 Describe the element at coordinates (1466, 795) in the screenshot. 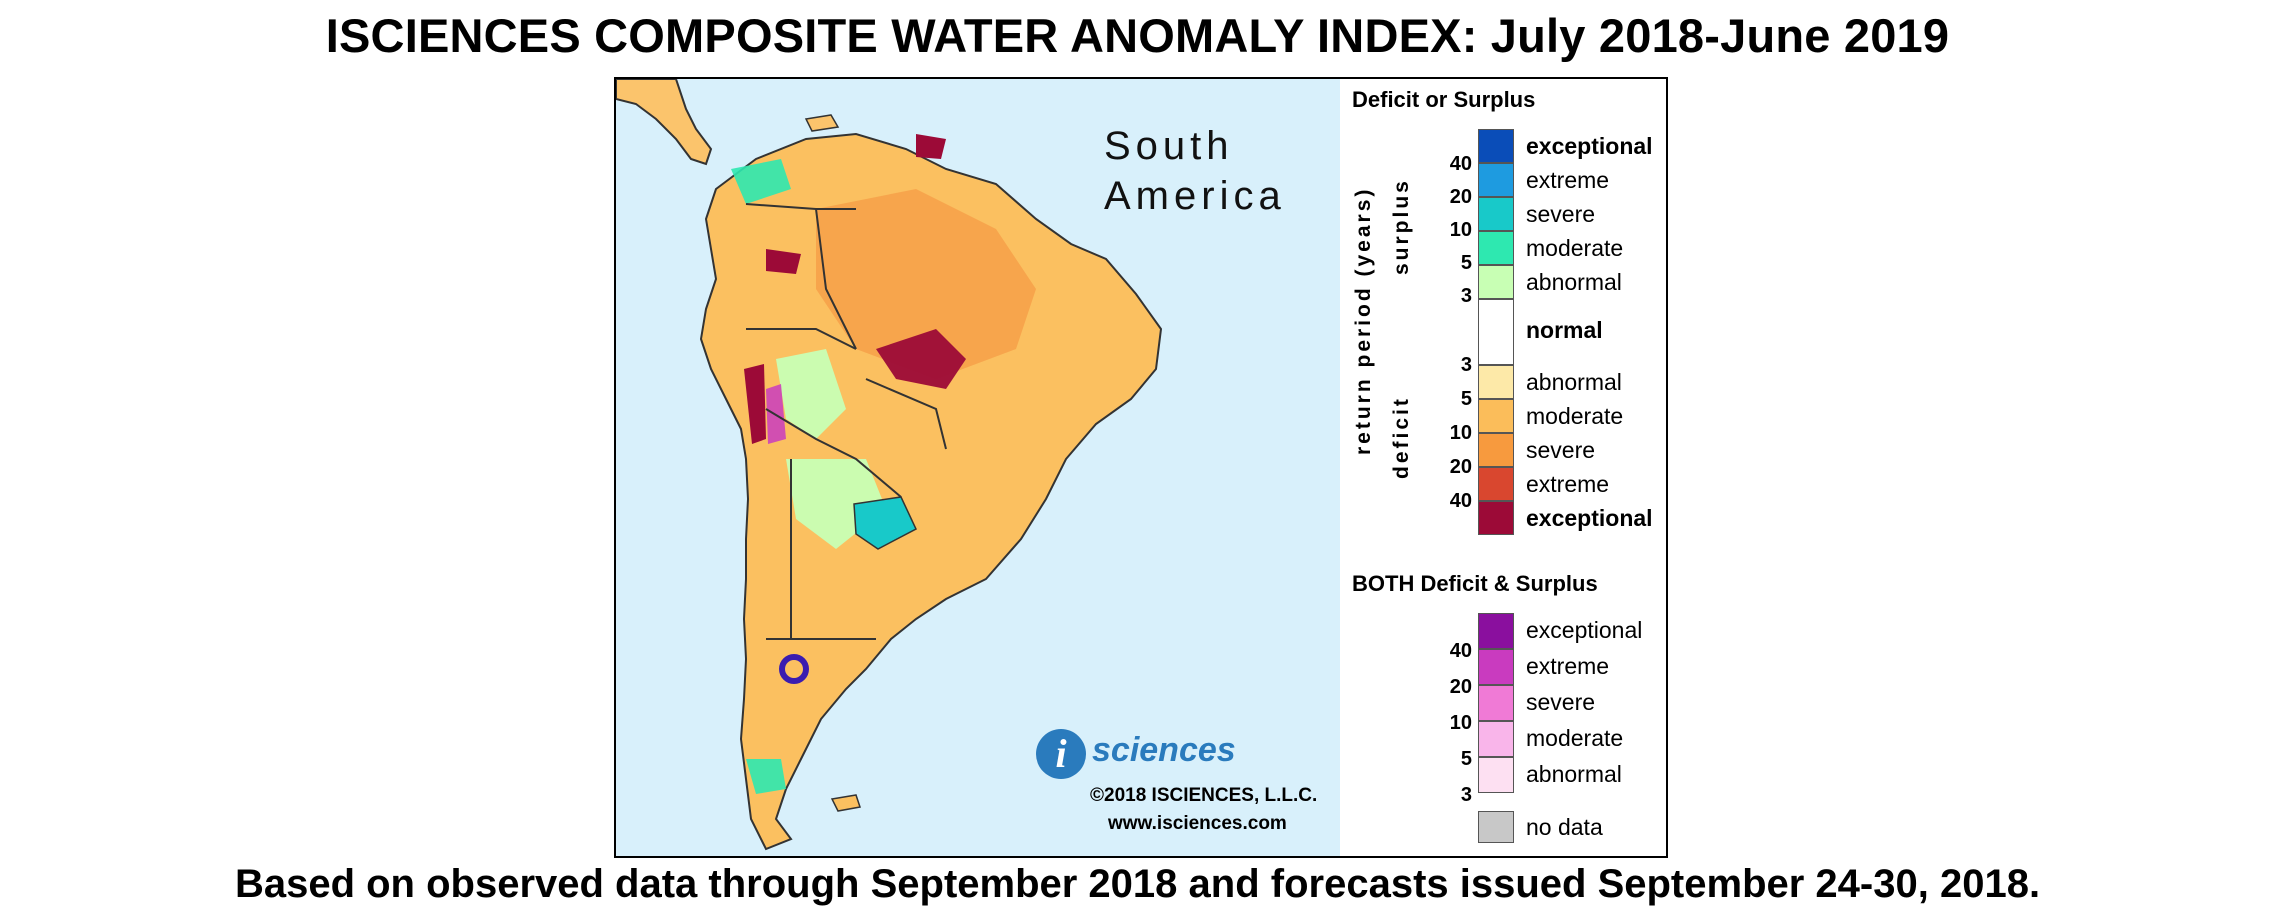

I see `both-tick: 3` at that location.